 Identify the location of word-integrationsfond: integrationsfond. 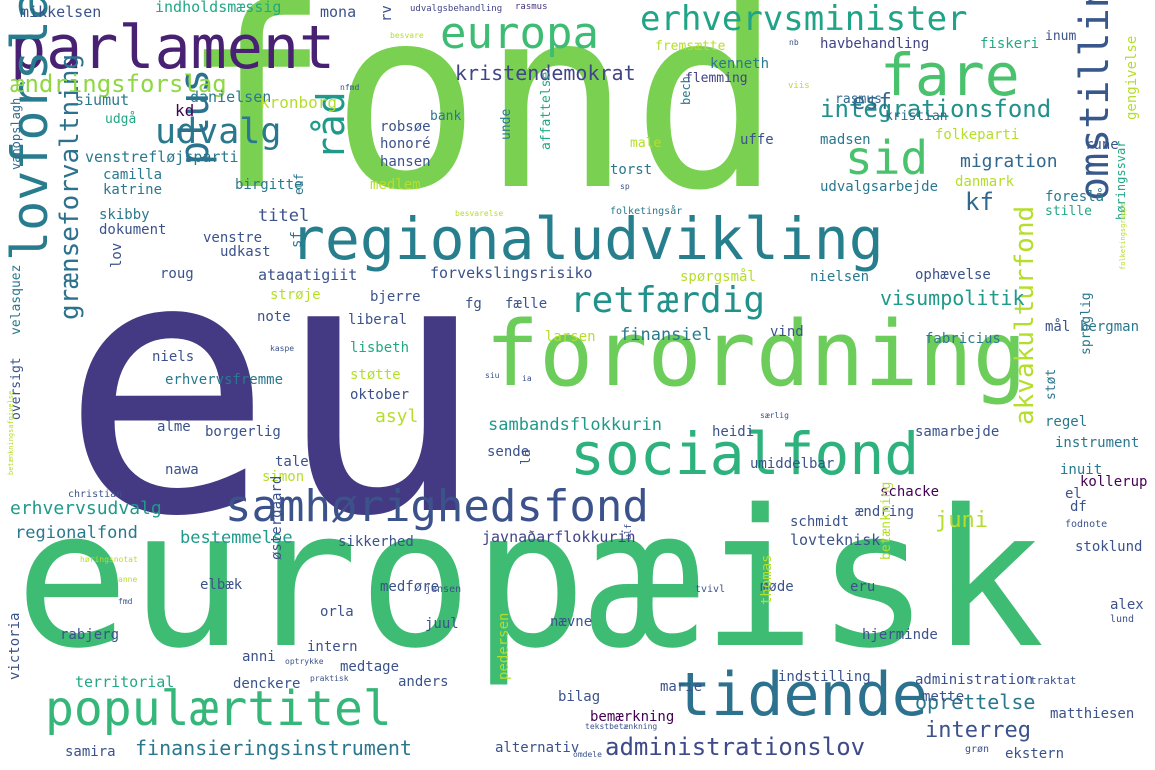
(936, 109).